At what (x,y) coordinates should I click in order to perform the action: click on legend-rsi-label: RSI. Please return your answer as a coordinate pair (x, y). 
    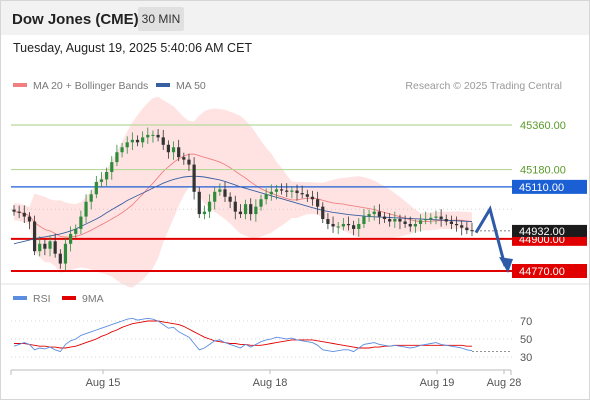
    Looking at the image, I should click on (42, 299).